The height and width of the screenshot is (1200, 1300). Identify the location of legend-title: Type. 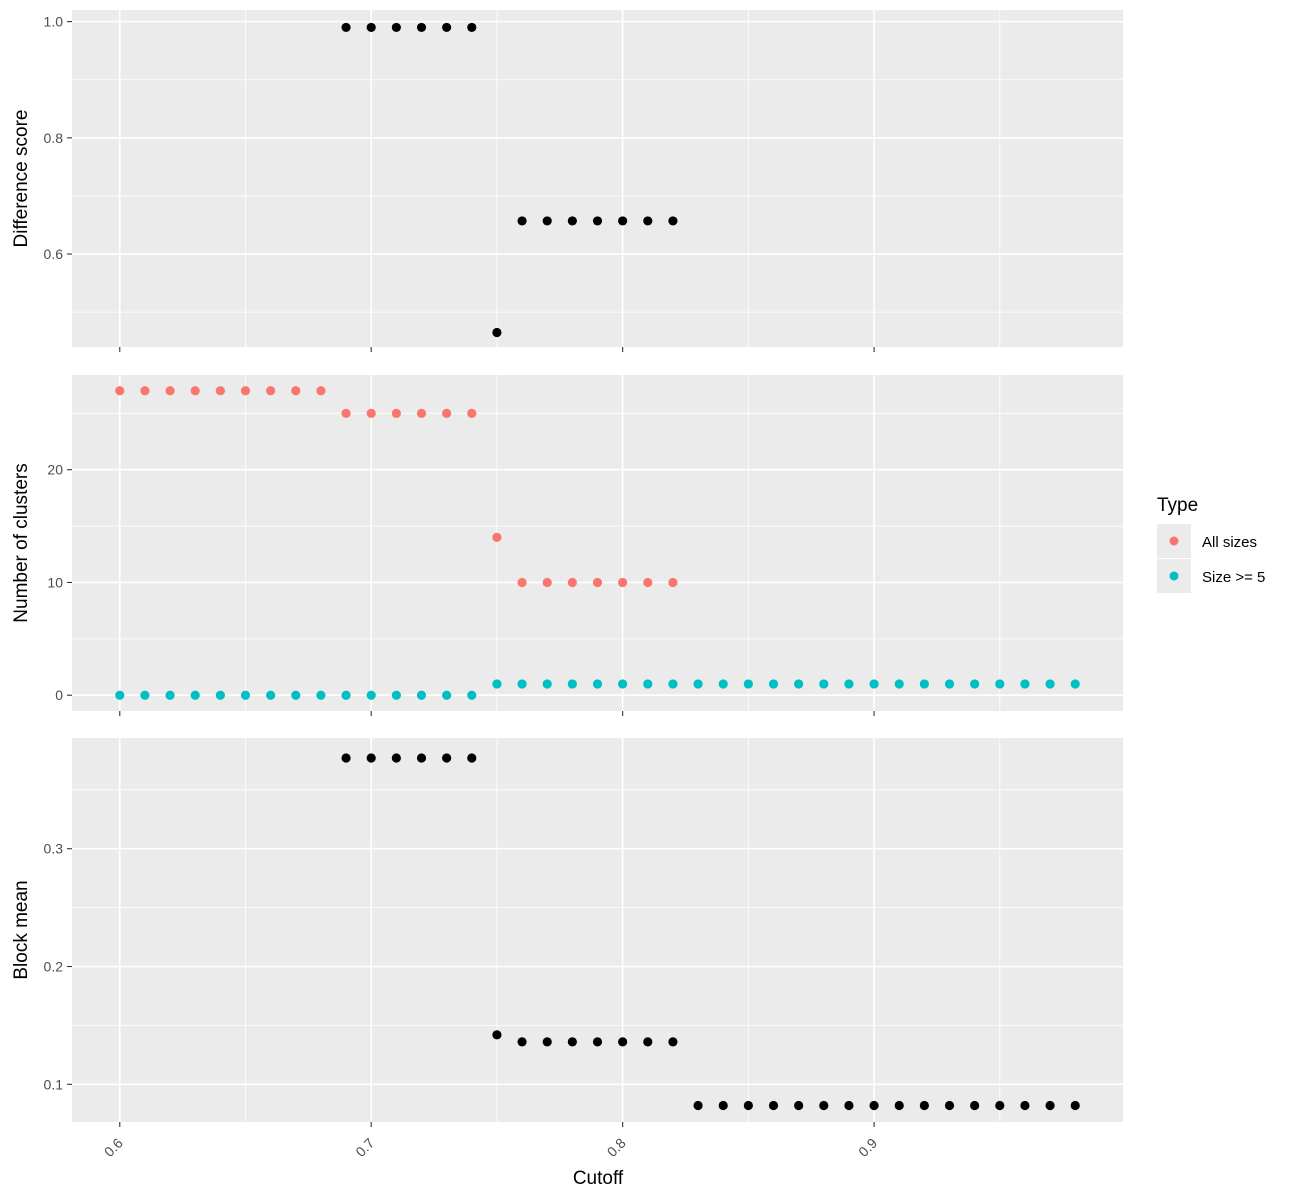
(1177, 505).